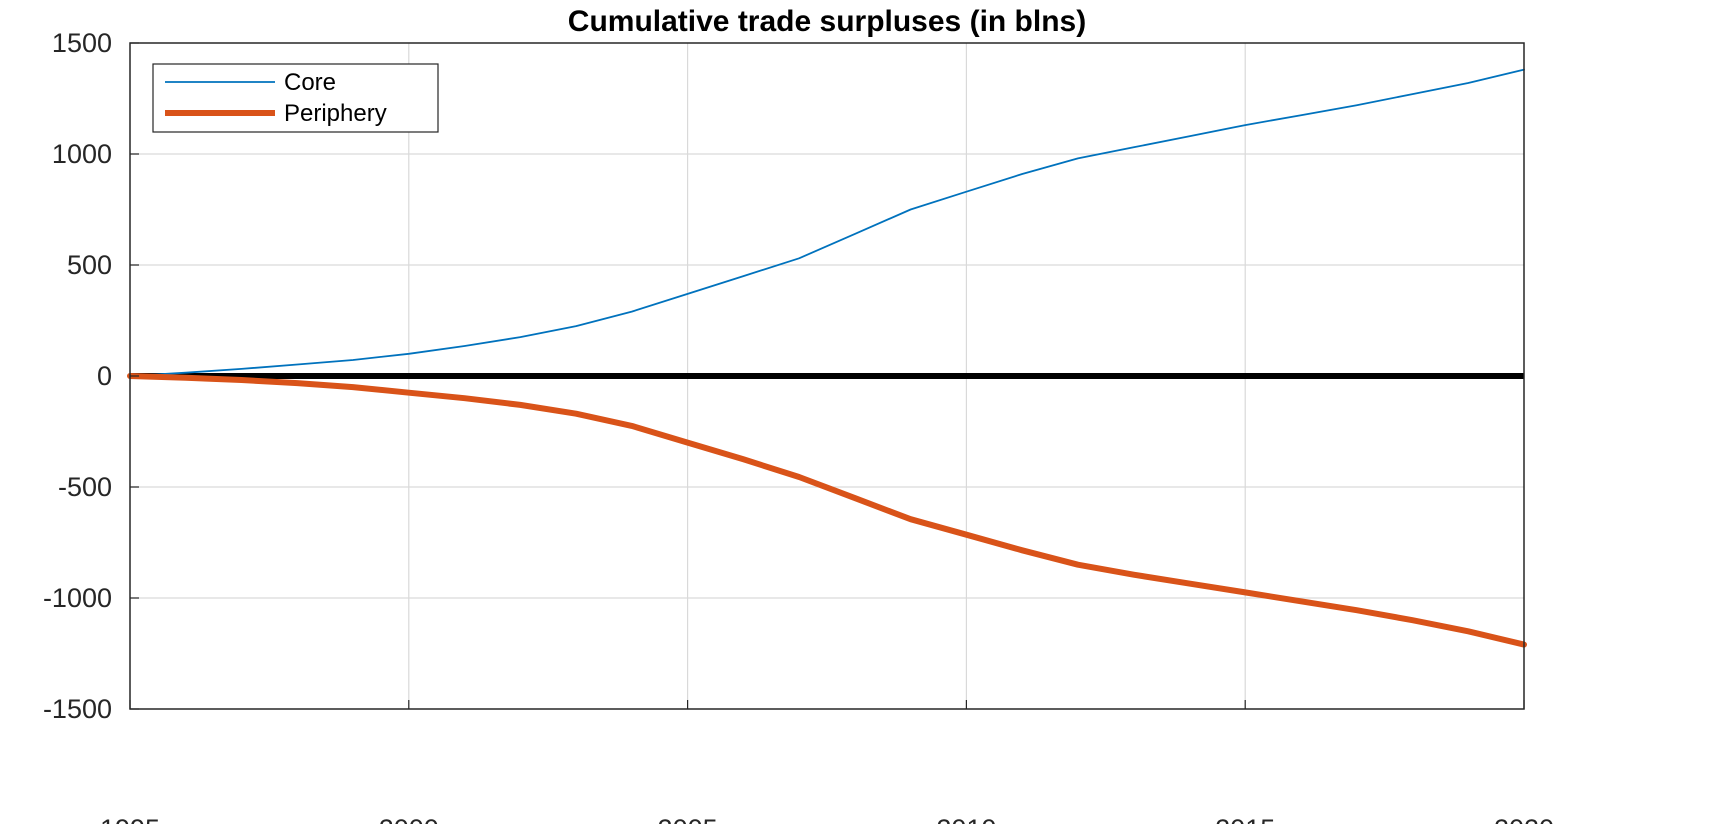 The height and width of the screenshot is (824, 1729). I want to click on legend: Core Periphery, so click(295, 98).